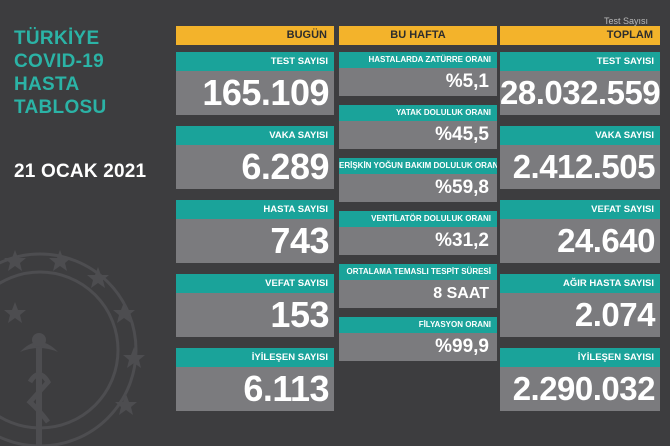 The height and width of the screenshot is (446, 670). I want to click on card-value: 24.640, so click(580, 241).